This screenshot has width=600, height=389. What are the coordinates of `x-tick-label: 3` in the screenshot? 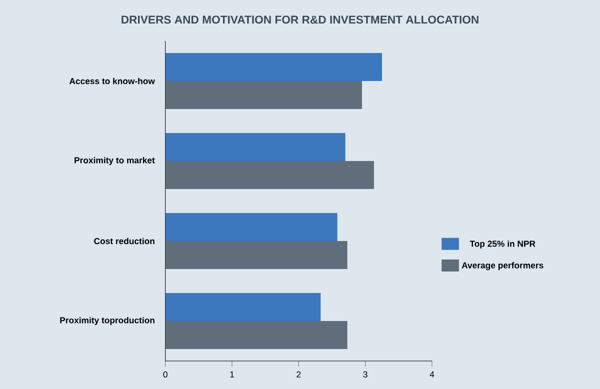 It's located at (365, 374).